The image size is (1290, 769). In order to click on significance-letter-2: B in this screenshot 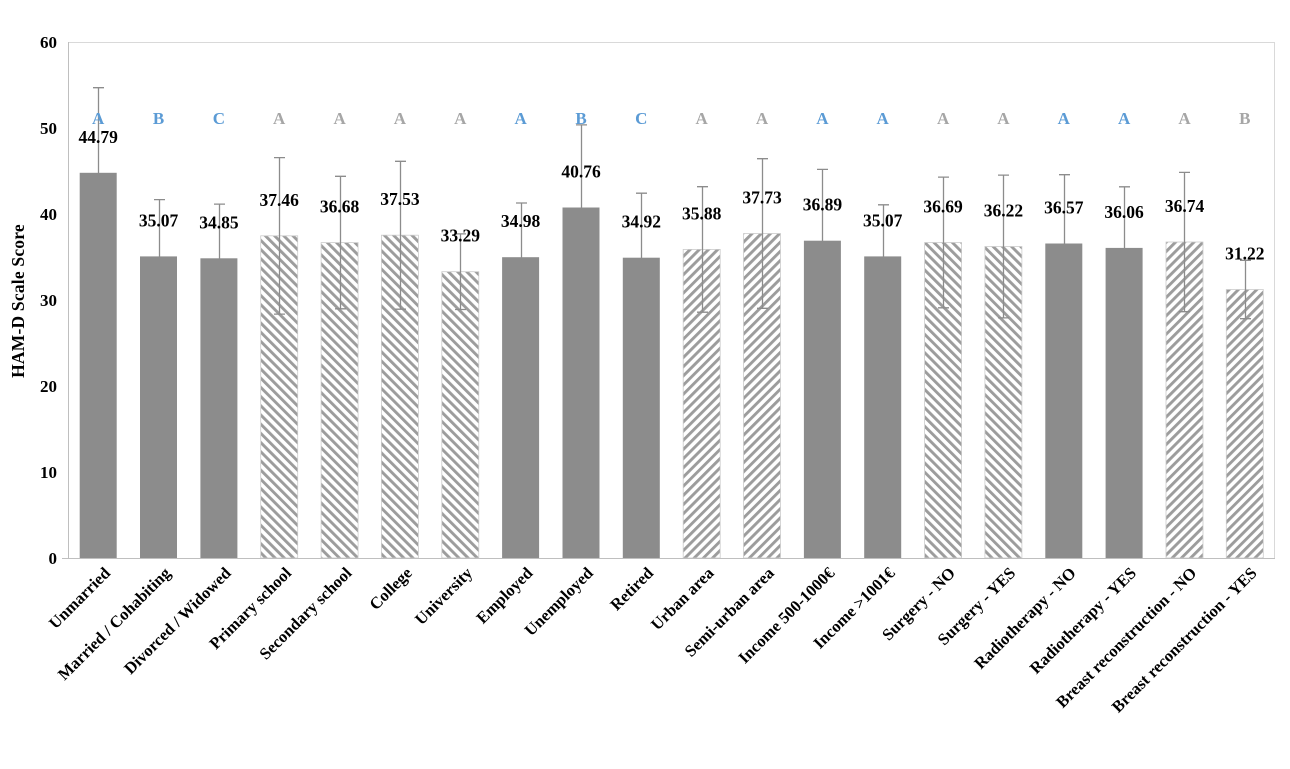, I will do `click(158, 118)`.